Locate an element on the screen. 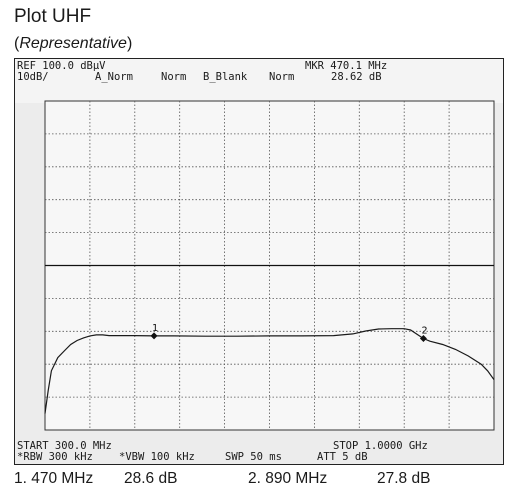 The height and width of the screenshot is (497, 523). marker-2-label: 2 is located at coordinates (424, 331).